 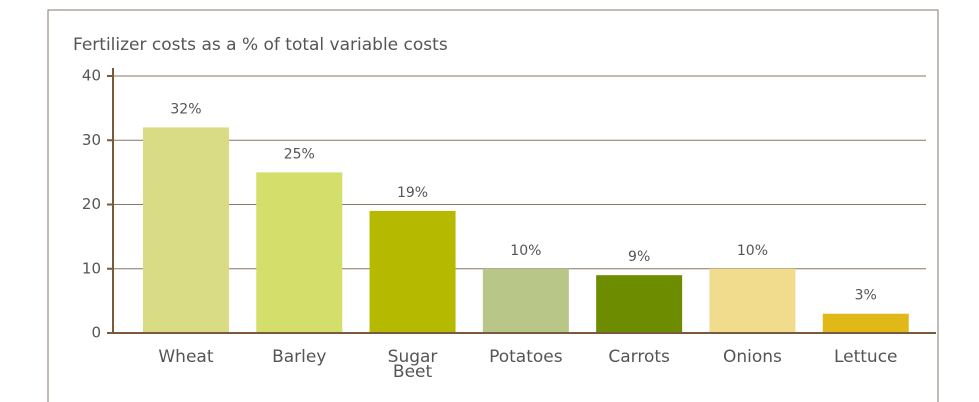 I want to click on value-label: 32%, so click(x=185, y=109).